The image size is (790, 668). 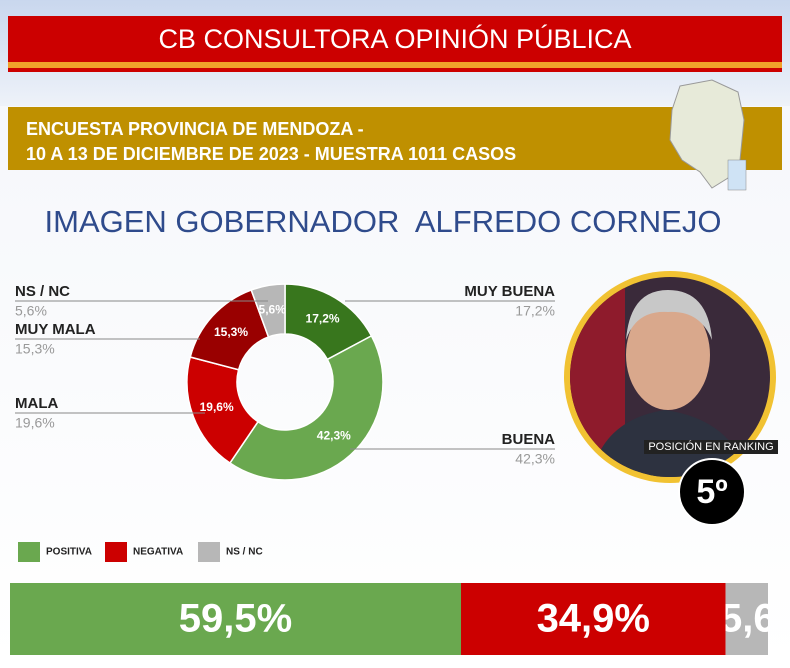 I want to click on slice-label: 15,3%, so click(x=231, y=332).